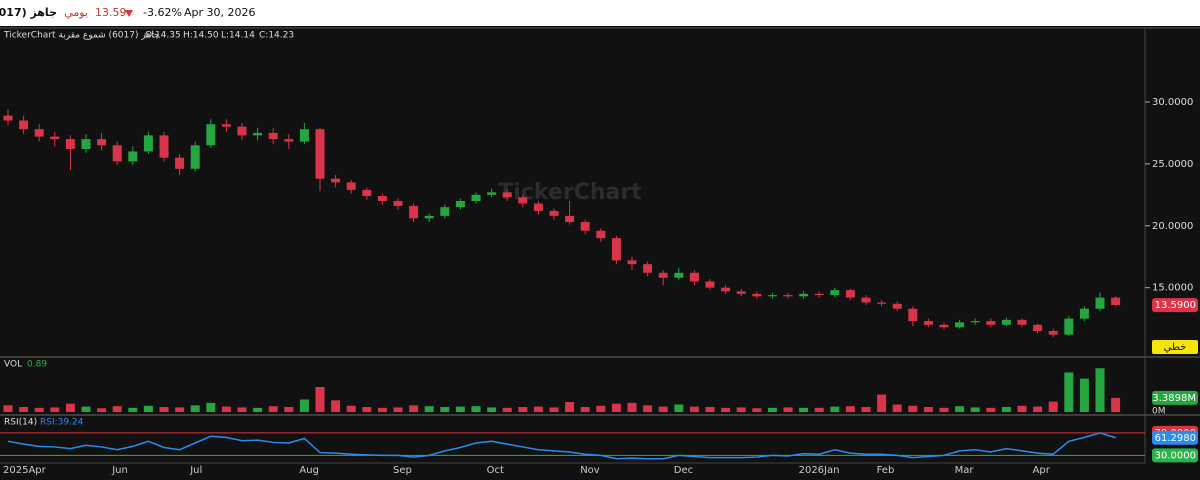 The width and height of the screenshot is (1200, 480). I want to click on header-bar, so click(600, 13).